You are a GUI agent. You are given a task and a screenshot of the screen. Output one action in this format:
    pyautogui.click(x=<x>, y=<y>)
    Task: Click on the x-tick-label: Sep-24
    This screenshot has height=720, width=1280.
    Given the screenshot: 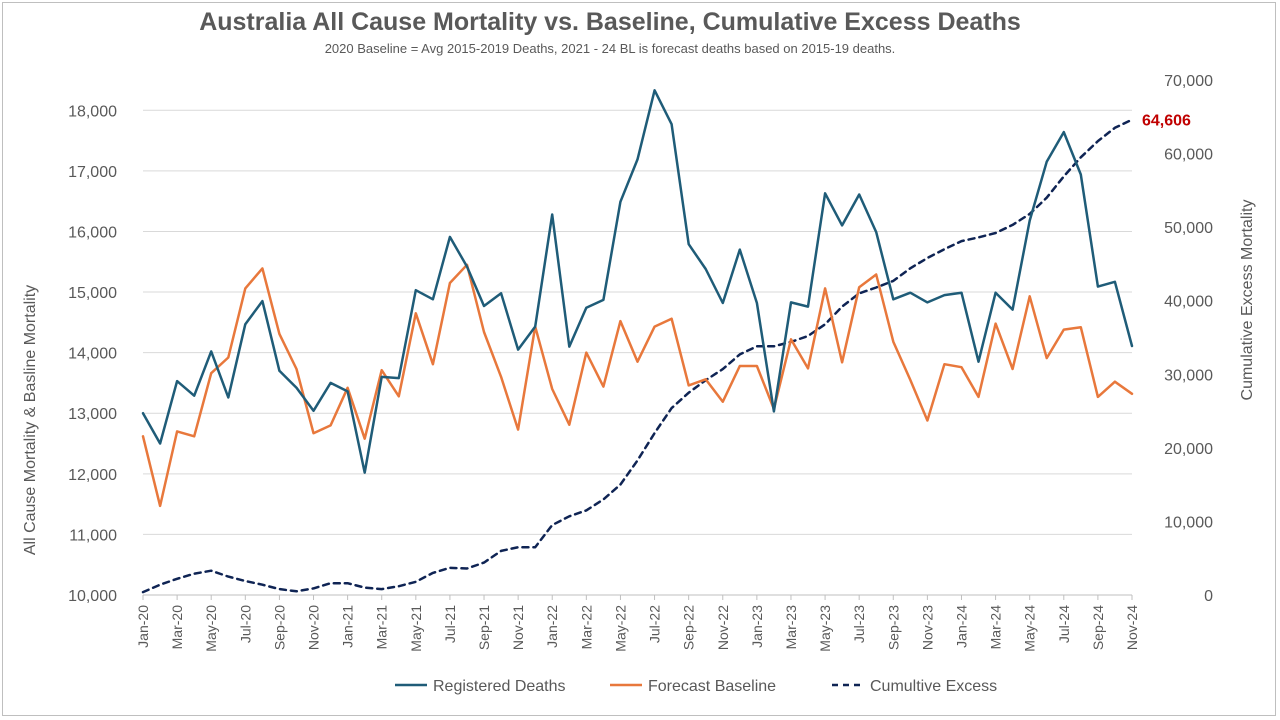 What is the action you would take?
    pyautogui.click(x=1098, y=627)
    